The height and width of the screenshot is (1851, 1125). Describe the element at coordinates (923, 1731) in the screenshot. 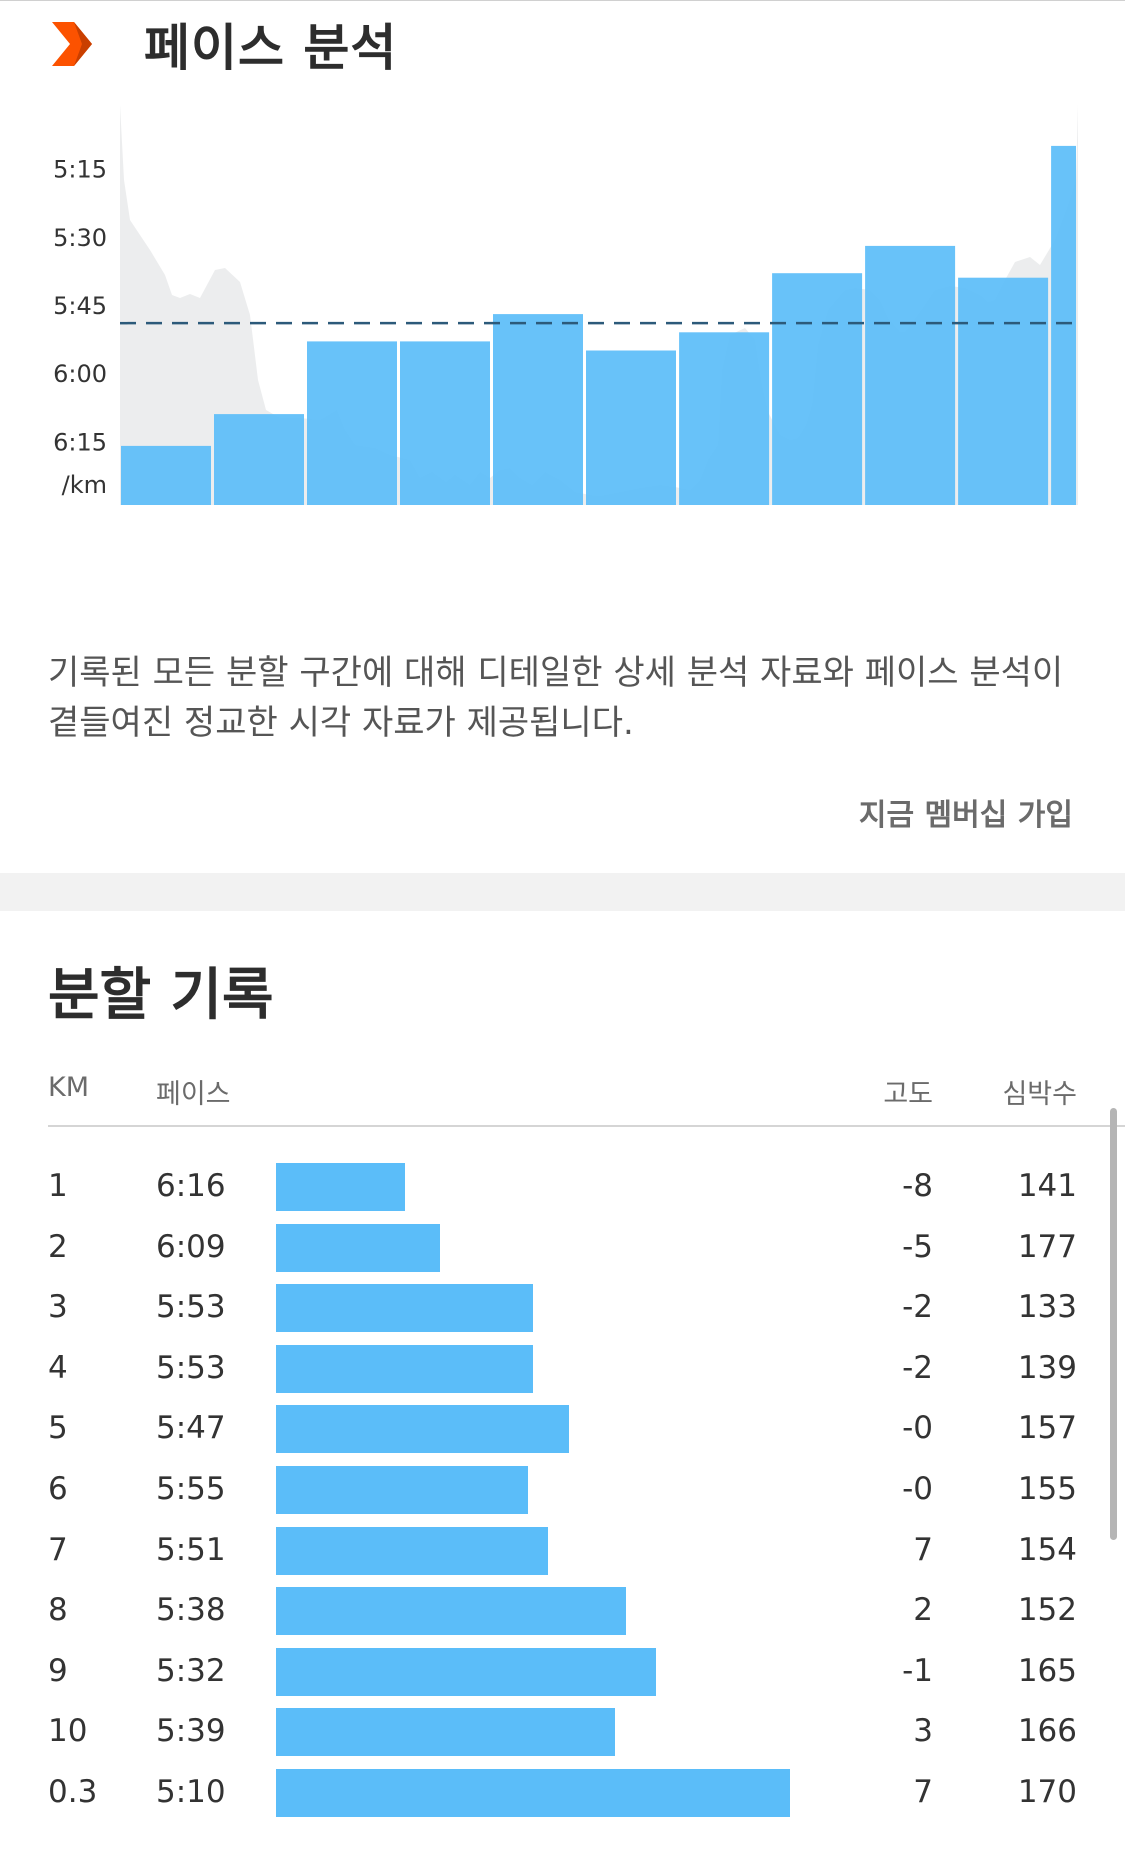

I see `split-elevation: 3` at that location.